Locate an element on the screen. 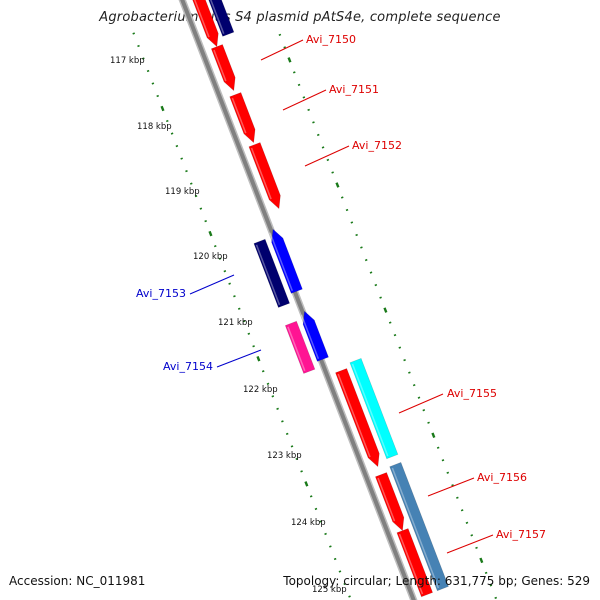 The image size is (600, 600). gene-label: Avi_7151 is located at coordinates (354, 89).